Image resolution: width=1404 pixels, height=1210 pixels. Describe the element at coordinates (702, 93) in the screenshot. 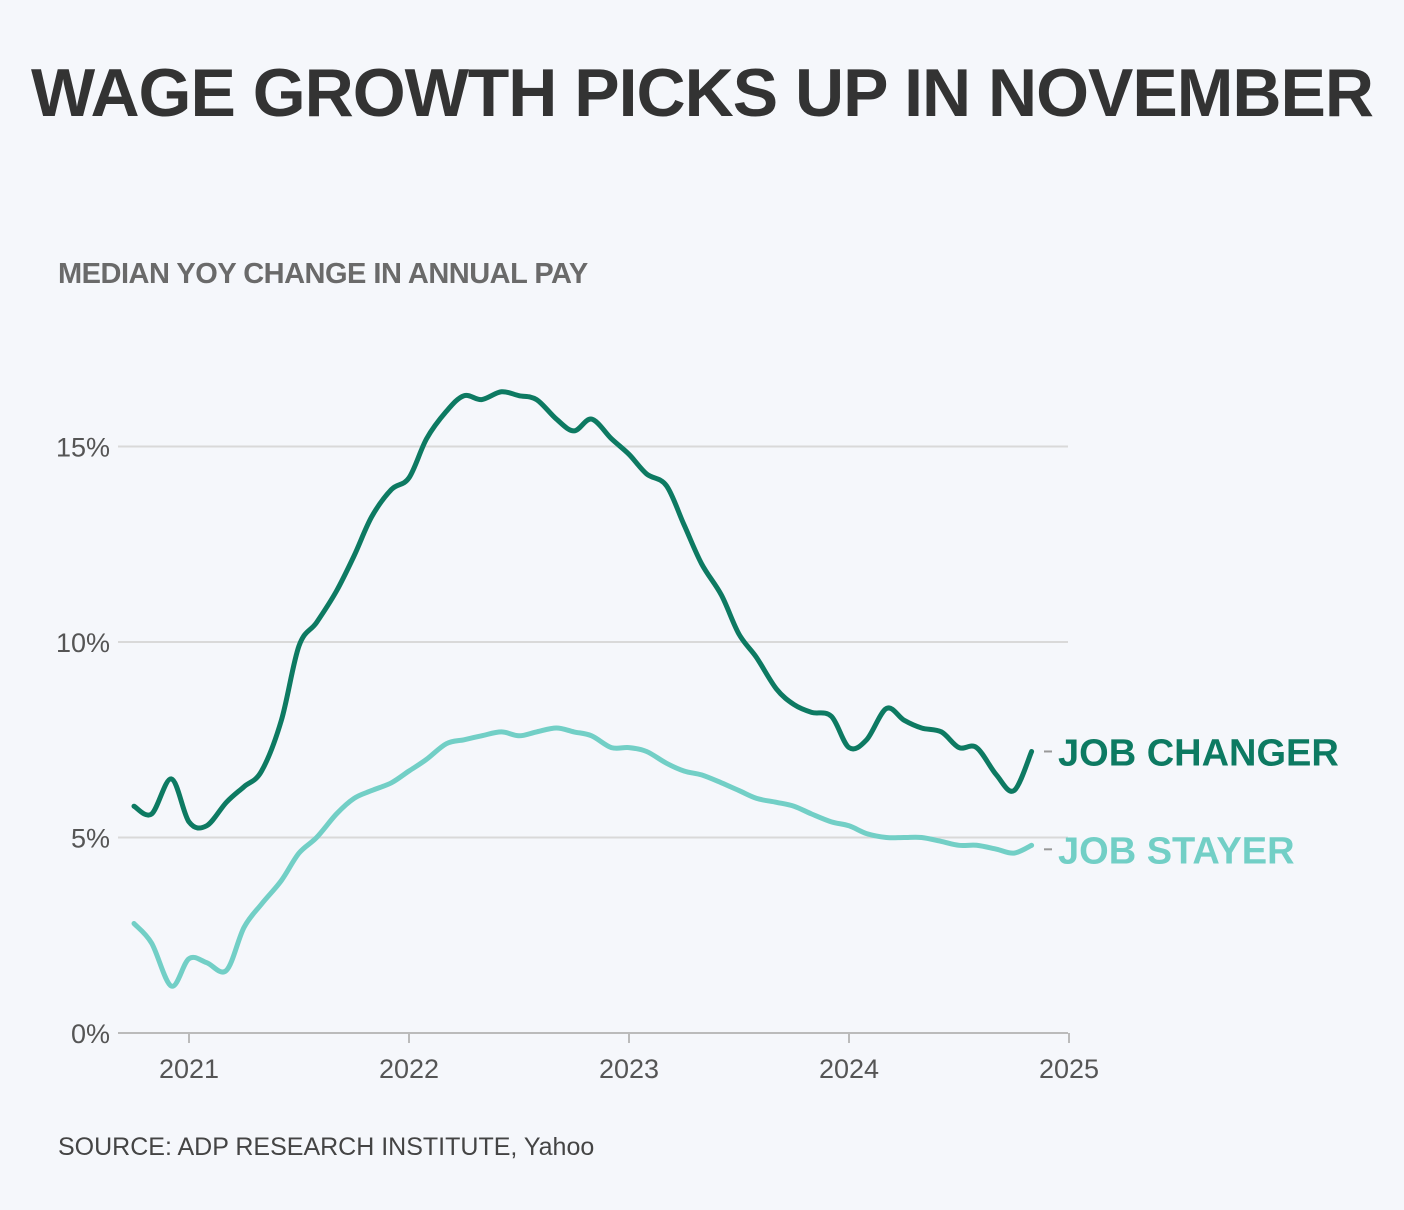

I see `chart-title: WAGE GROWTH PICKS UP IN NOVEMBER` at that location.